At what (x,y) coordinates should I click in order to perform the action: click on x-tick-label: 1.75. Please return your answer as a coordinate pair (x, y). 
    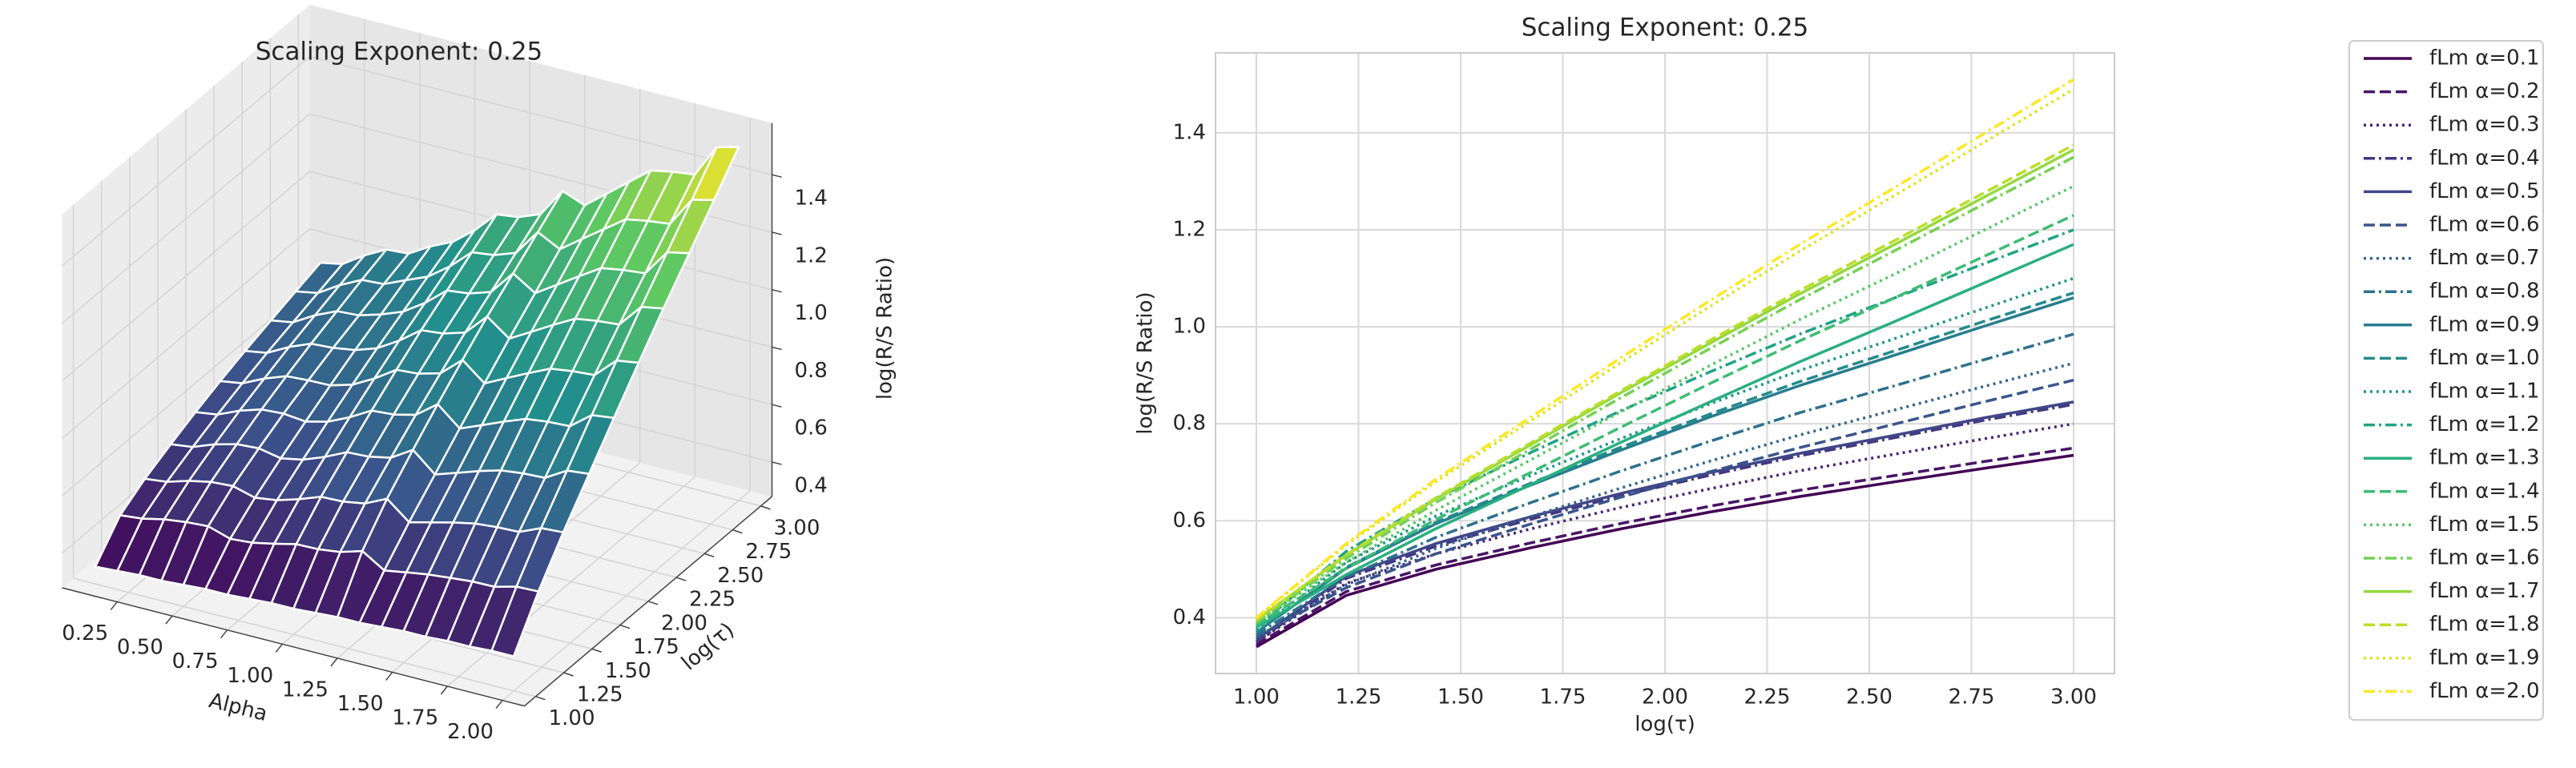
    Looking at the image, I should click on (415, 718).